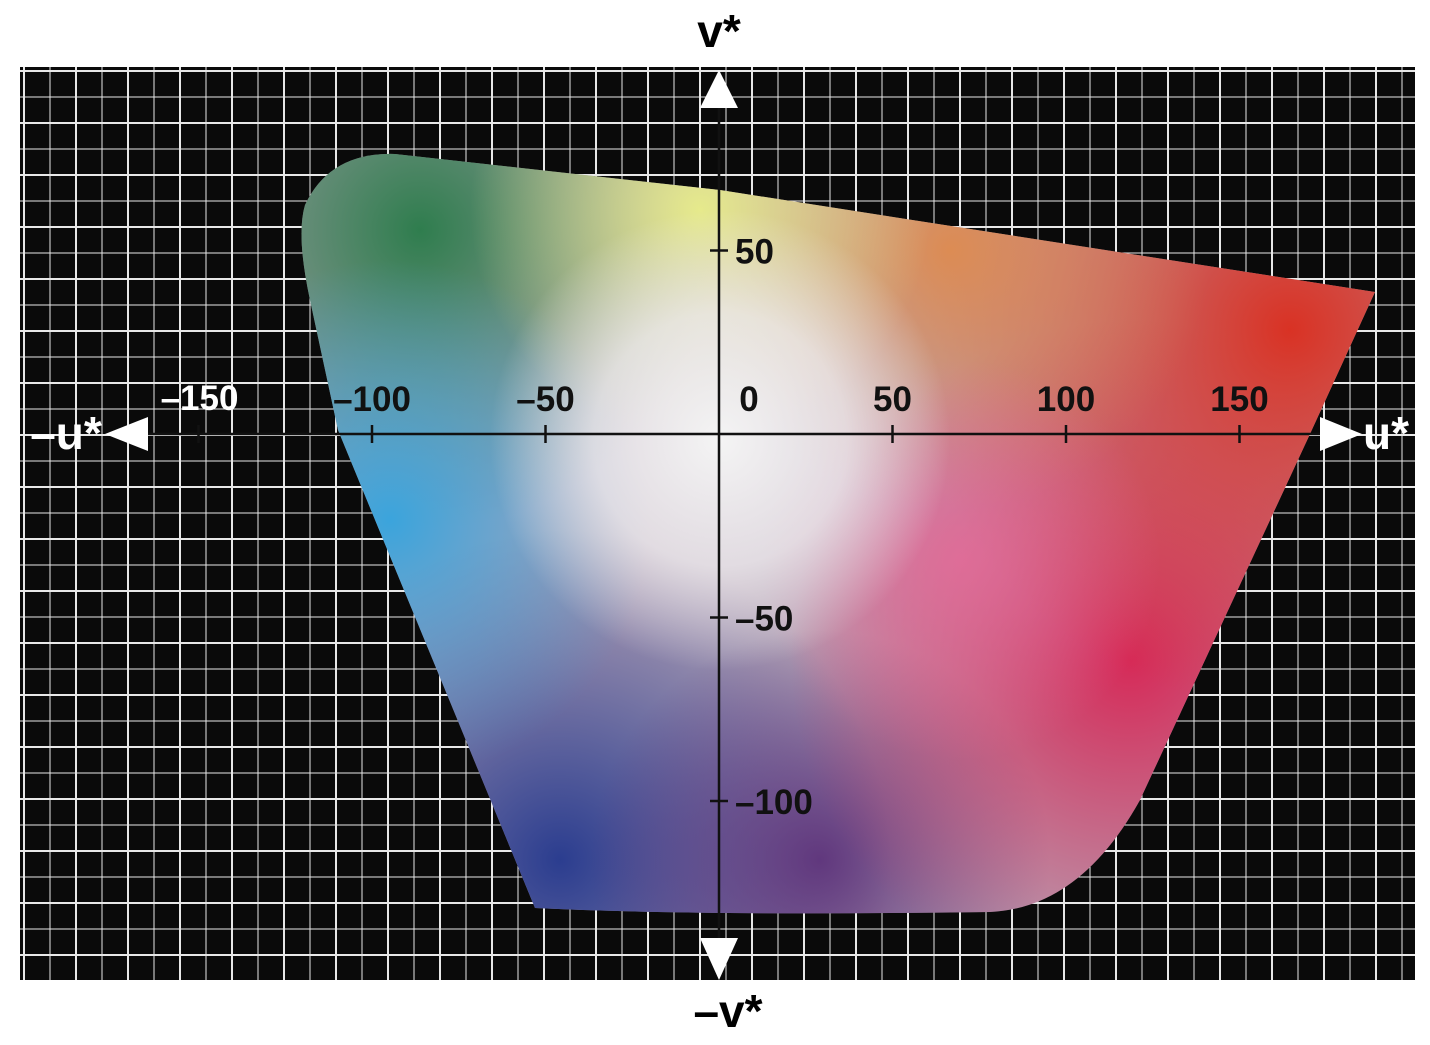  What do you see at coordinates (764, 619) in the screenshot?
I see `v-tick-label: –50` at bounding box center [764, 619].